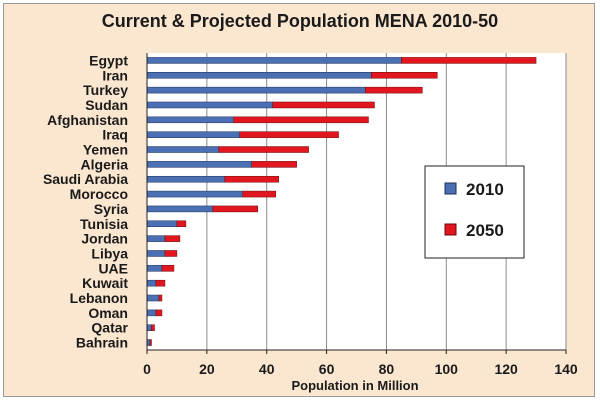  I want to click on category-label: Algeria, so click(105, 164).